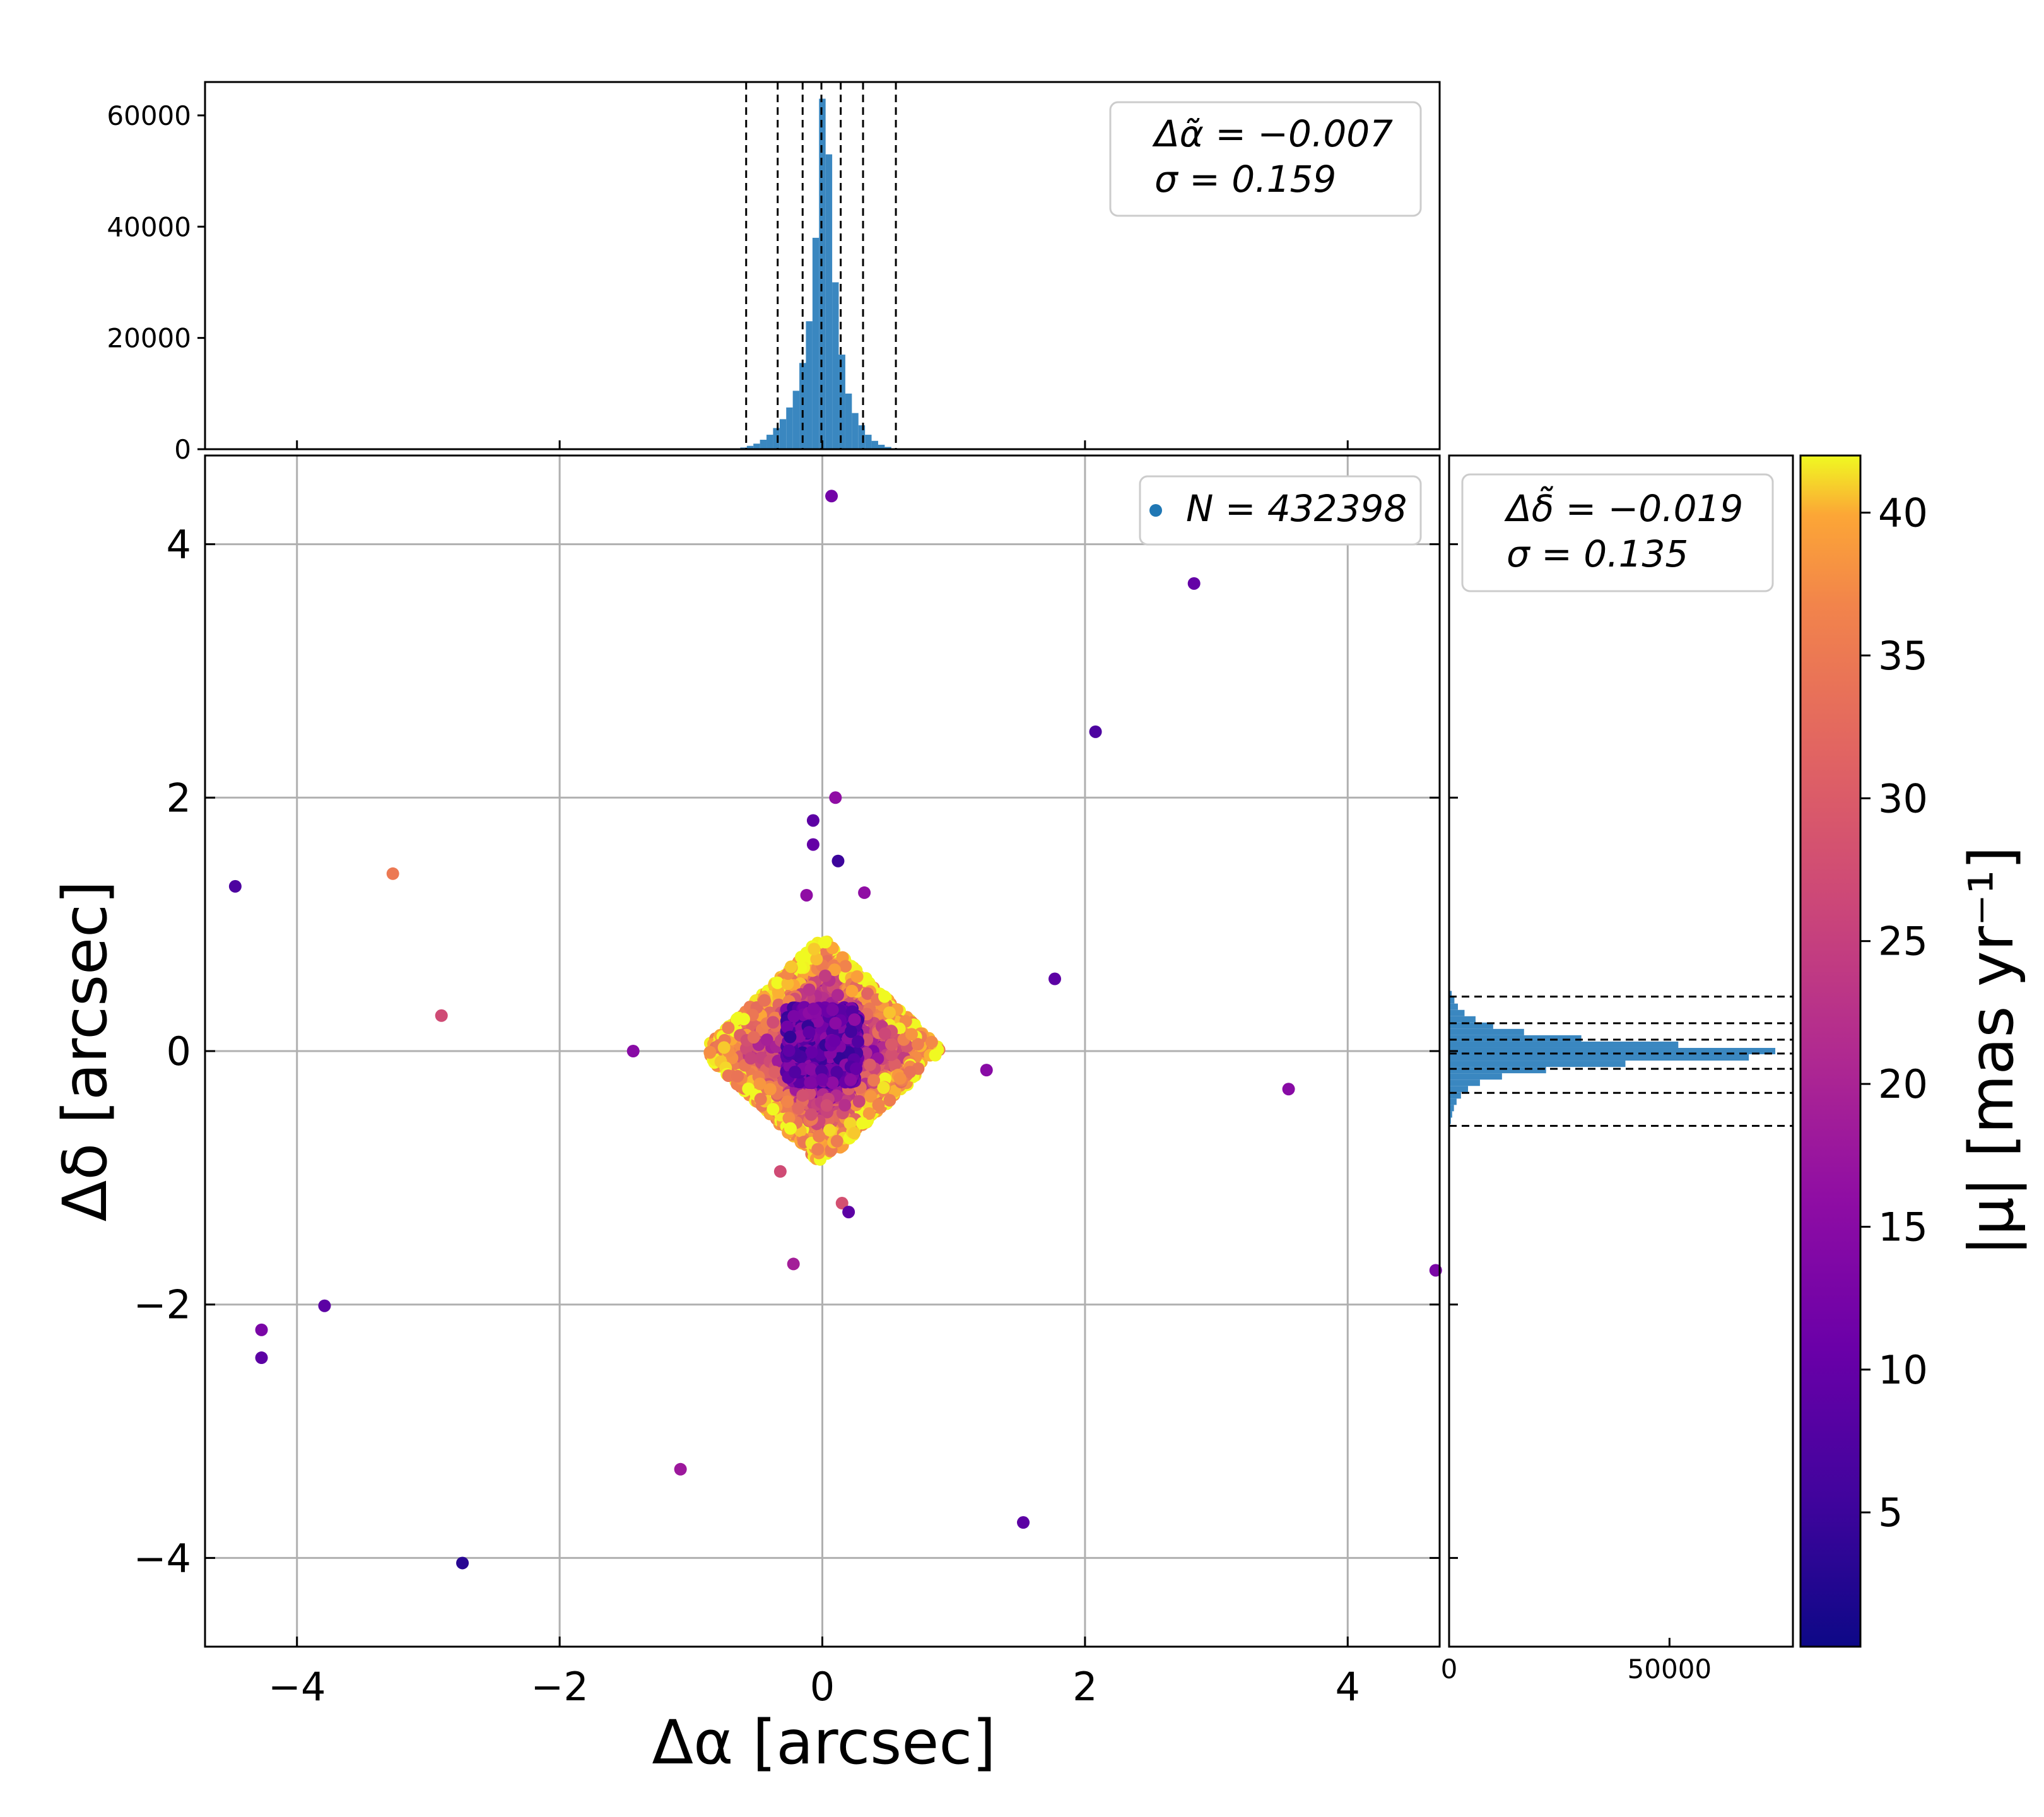  I want to click on top-y-tick-label: 40000, so click(149, 227).